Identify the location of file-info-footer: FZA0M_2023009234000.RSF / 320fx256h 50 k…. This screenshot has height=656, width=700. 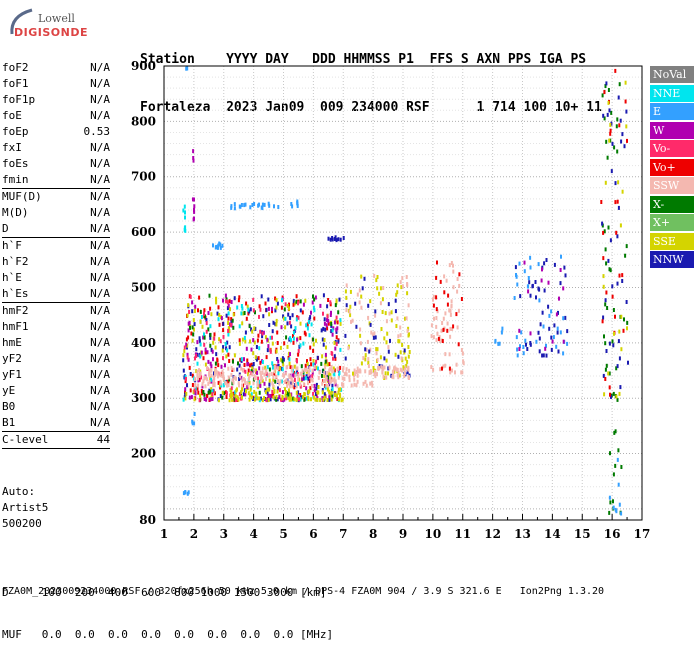
(303, 591).